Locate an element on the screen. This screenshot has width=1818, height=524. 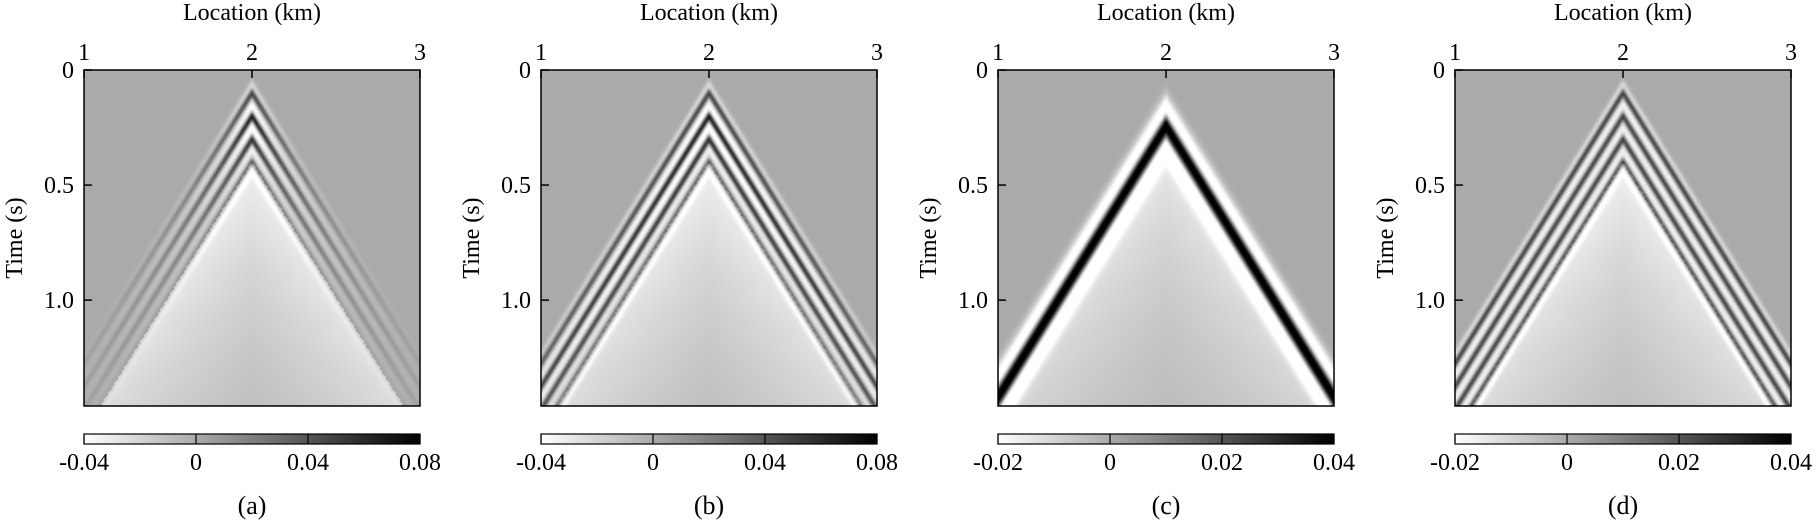
panel-label: (c) is located at coordinates (1166, 505).